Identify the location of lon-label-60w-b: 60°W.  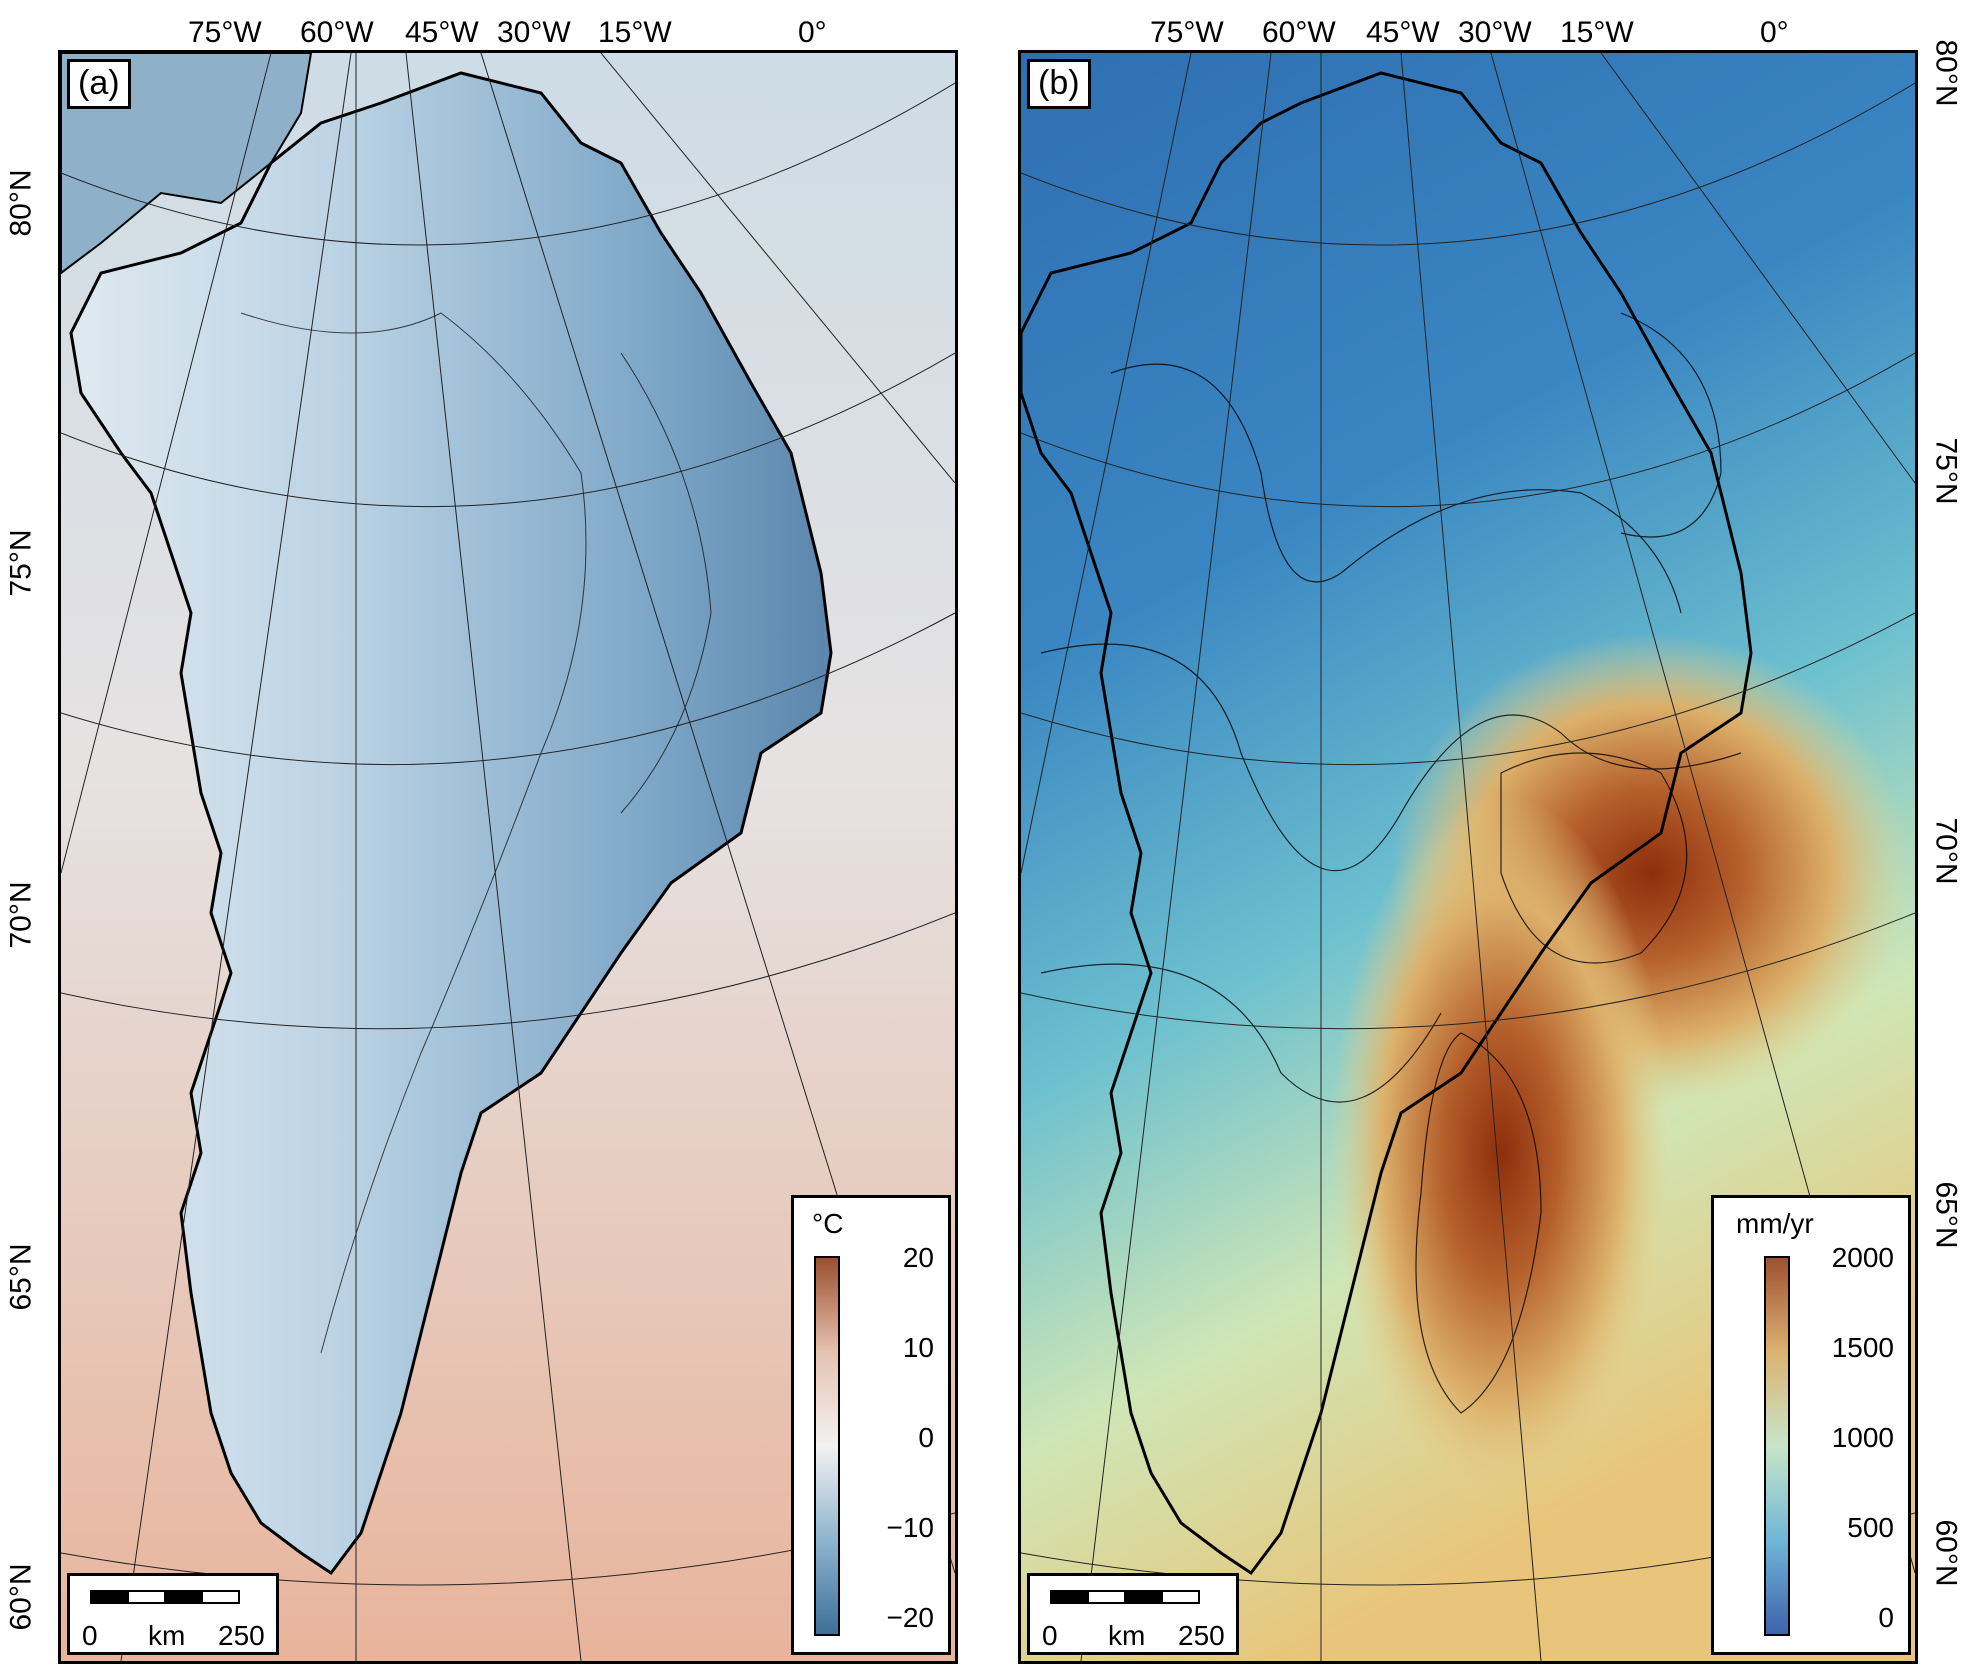
(1299, 32).